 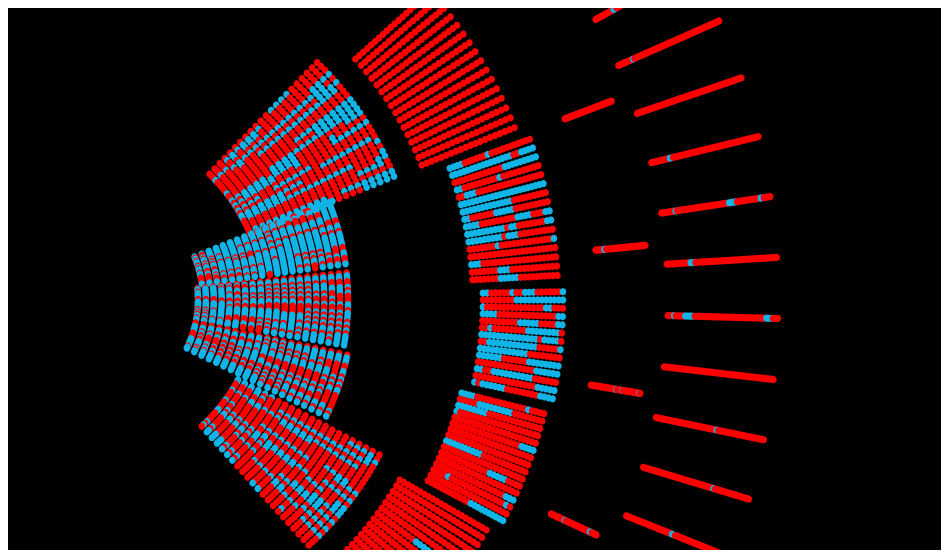 I want to click on section-inner-lower, so click(x=267, y=369).